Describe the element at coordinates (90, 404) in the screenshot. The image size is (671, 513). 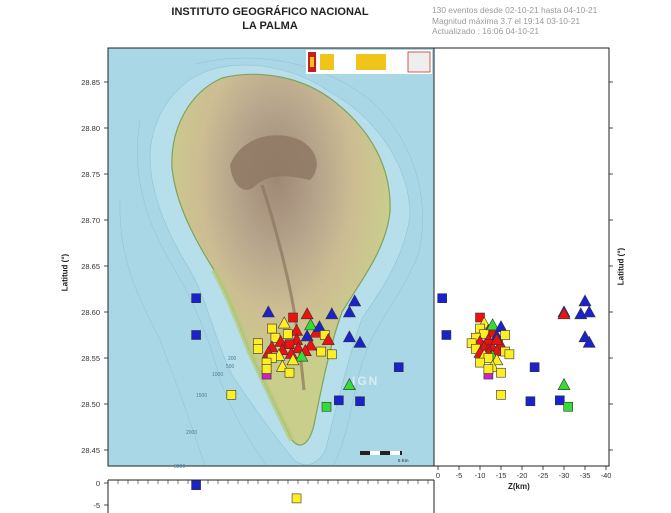
I see `lat-tick-label: 28.50` at that location.